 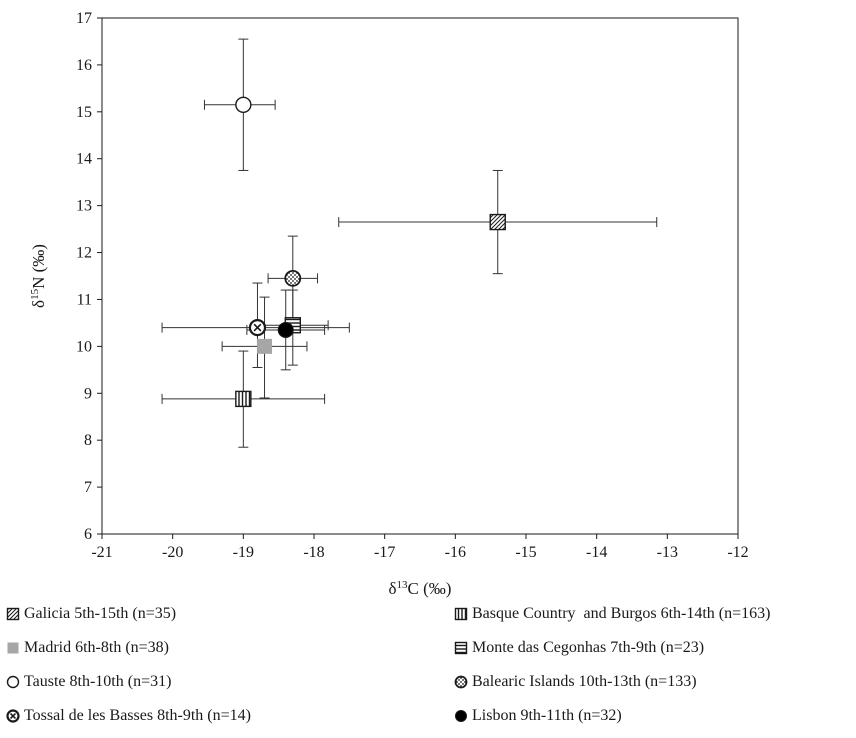 I want to click on legend-item: Tauste 8th-10th (n=31), so click(x=88, y=682).